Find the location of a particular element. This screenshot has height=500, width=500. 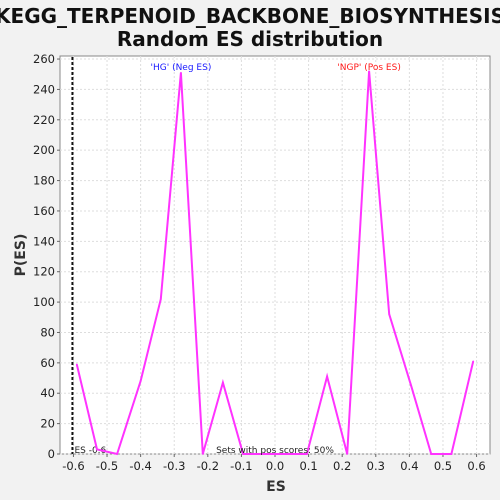

x-tick-label: 0.4 is located at coordinates (409, 466).